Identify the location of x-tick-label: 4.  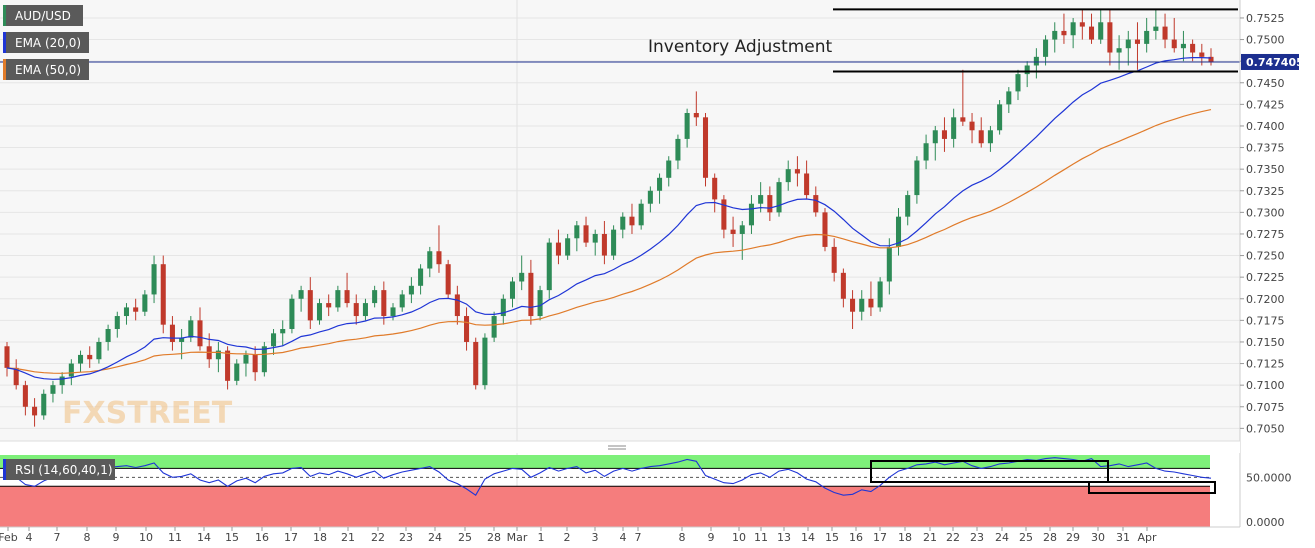
(623, 537).